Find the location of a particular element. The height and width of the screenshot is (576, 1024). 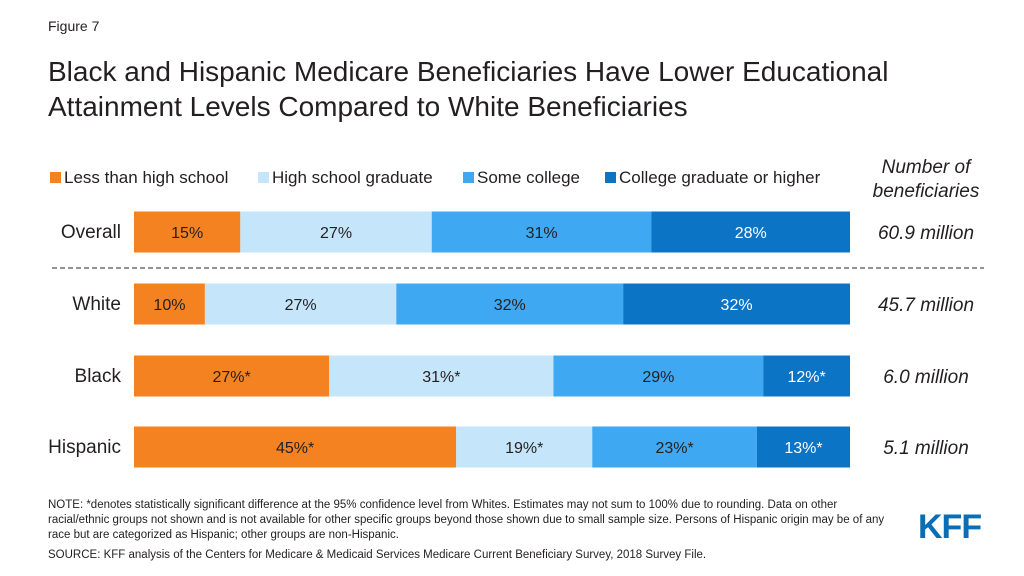

data-label-black-less-than-high-school: 27%* is located at coordinates (232, 377).